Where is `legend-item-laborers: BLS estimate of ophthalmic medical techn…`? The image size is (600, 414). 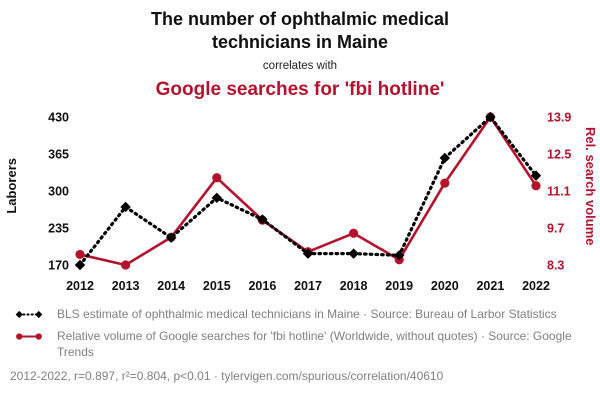 legend-item-laborers: BLS estimate of ophthalmic medical techn… is located at coordinates (300, 315).